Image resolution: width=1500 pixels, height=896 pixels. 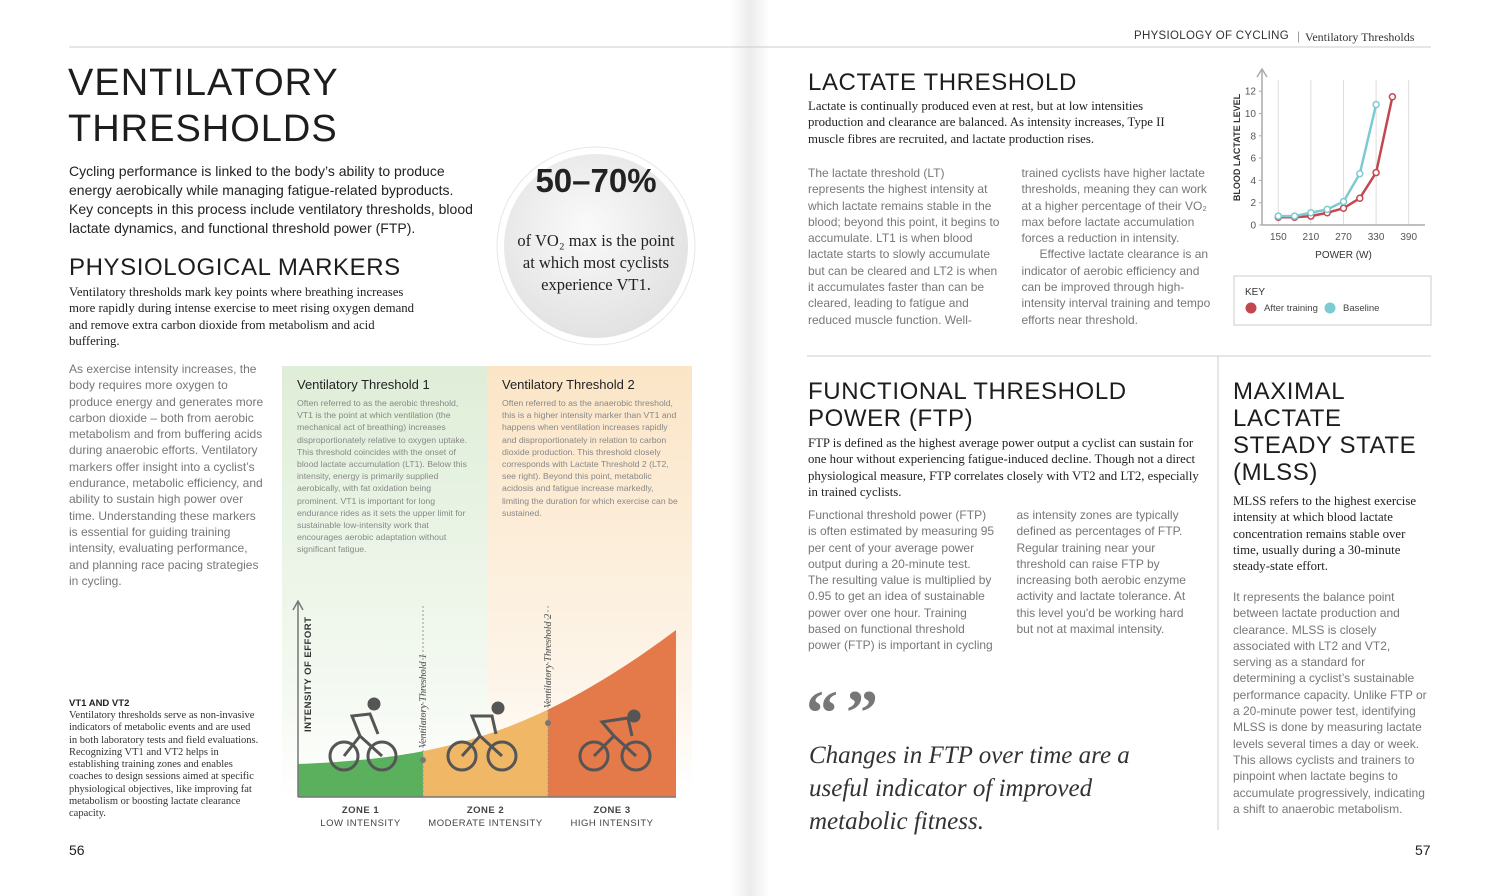 I want to click on page-title: VENTILATORY THRESHOLDS, so click(x=203, y=106).